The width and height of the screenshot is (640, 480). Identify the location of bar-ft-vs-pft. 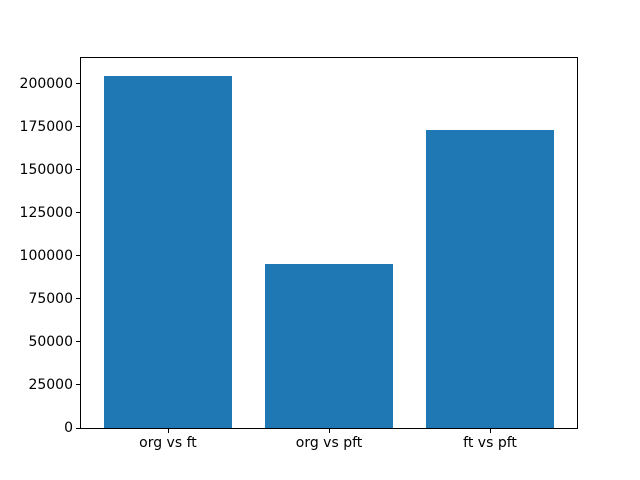
(490, 278).